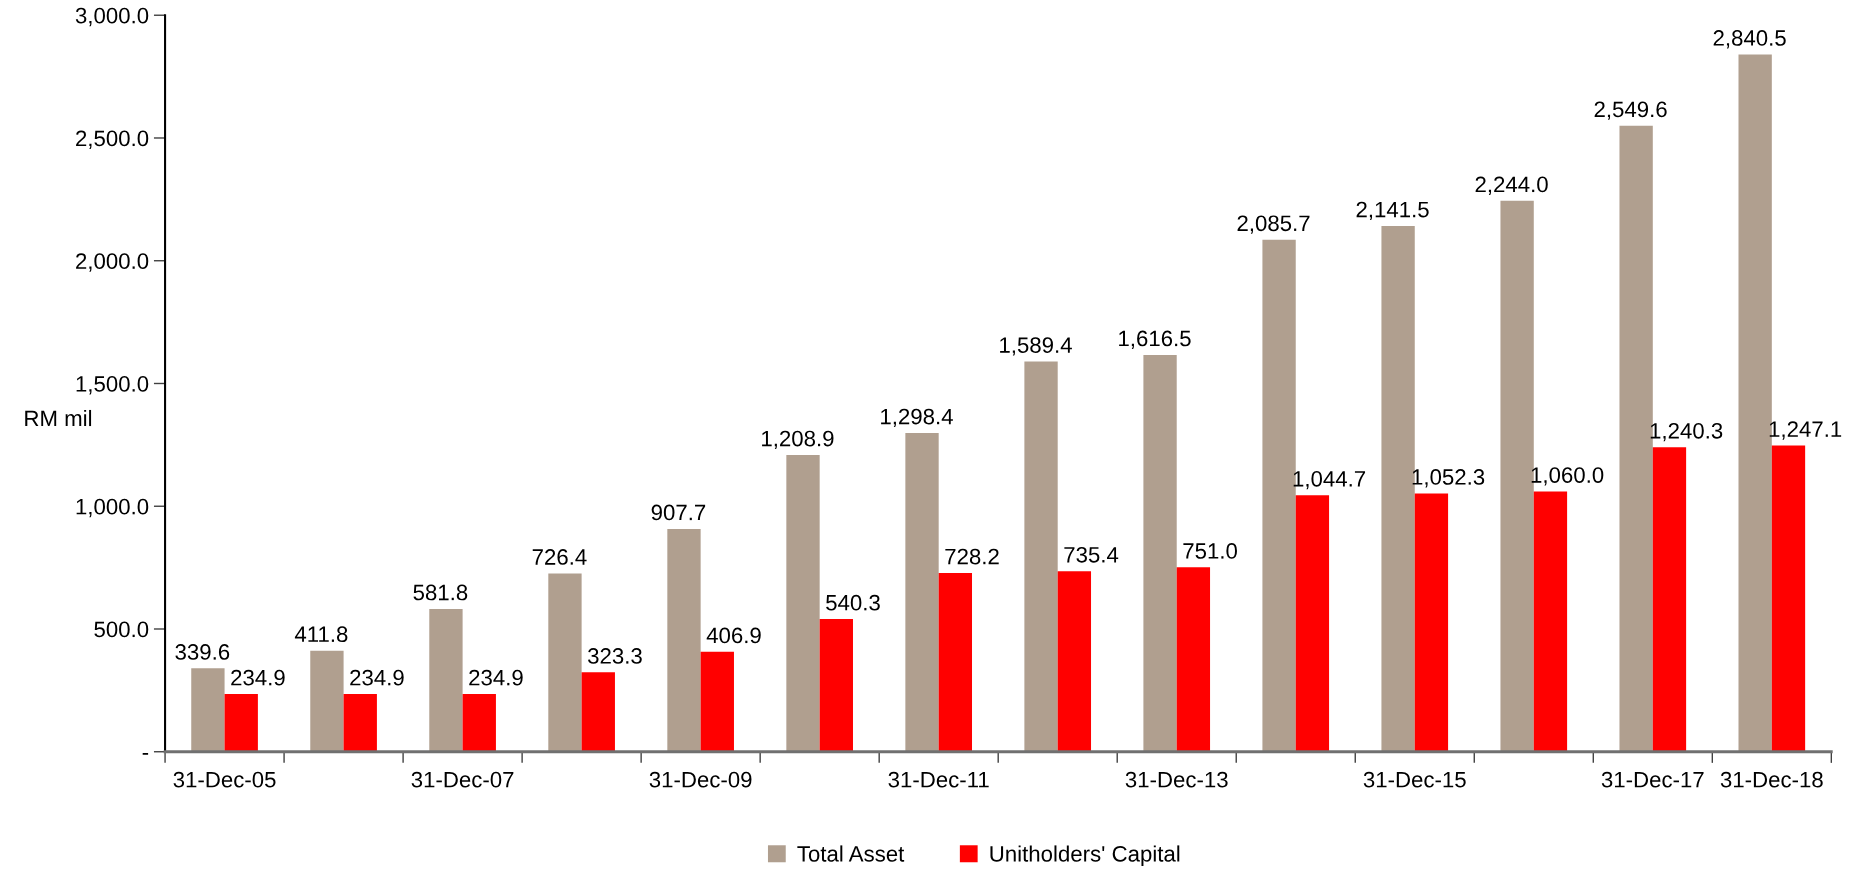  Describe the element at coordinates (321, 634) in the screenshot. I see `data-label: 411.8` at that location.